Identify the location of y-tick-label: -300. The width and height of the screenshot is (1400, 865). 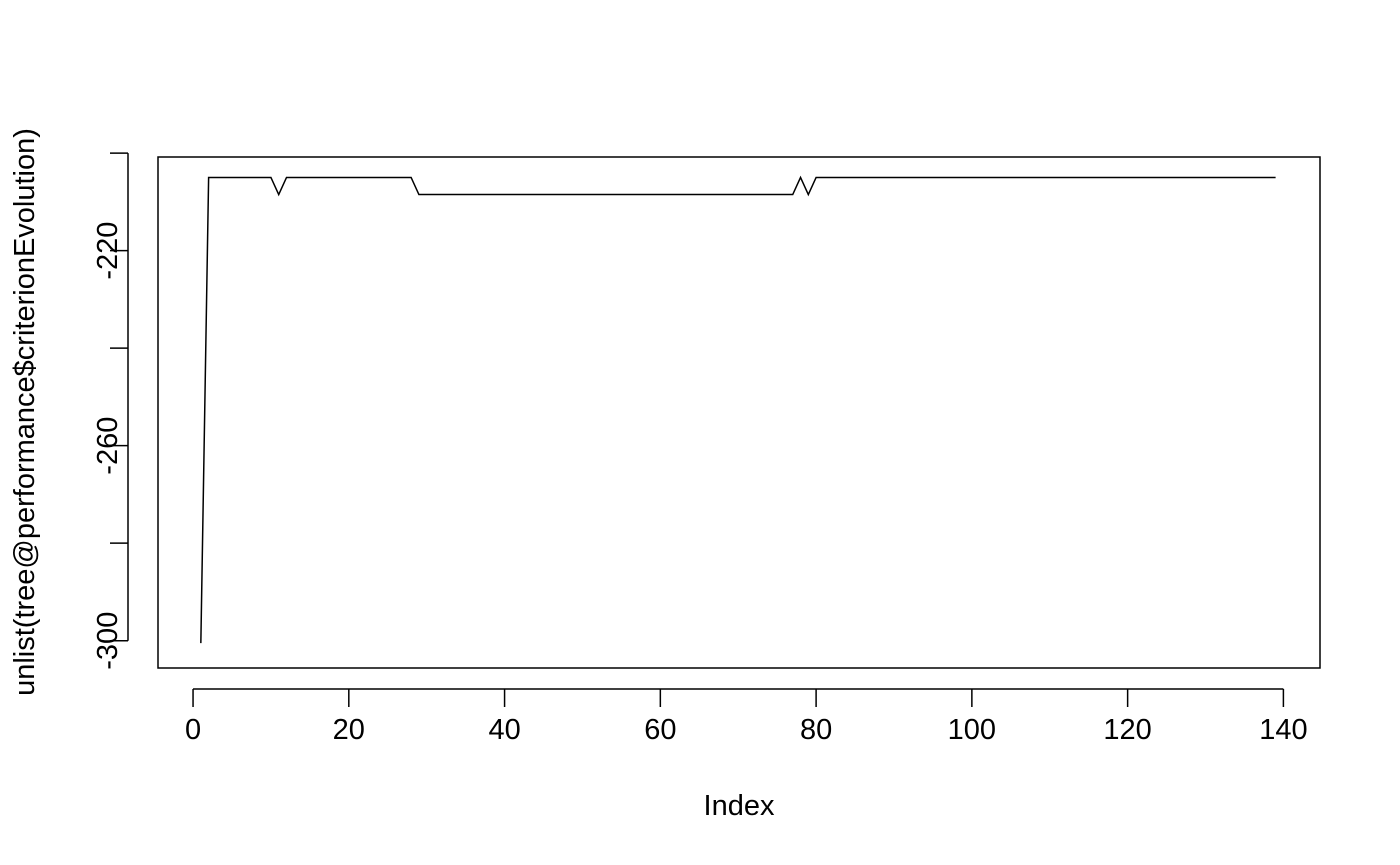
(108, 641).